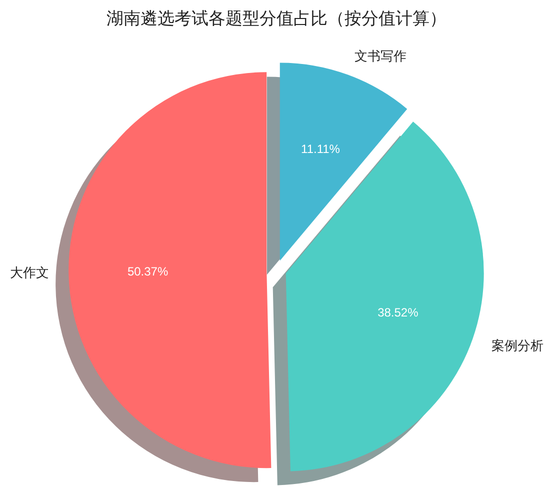 The image size is (553, 496). Describe the element at coordinates (398, 313) in the screenshot. I see `data-label: 38.52%` at that location.